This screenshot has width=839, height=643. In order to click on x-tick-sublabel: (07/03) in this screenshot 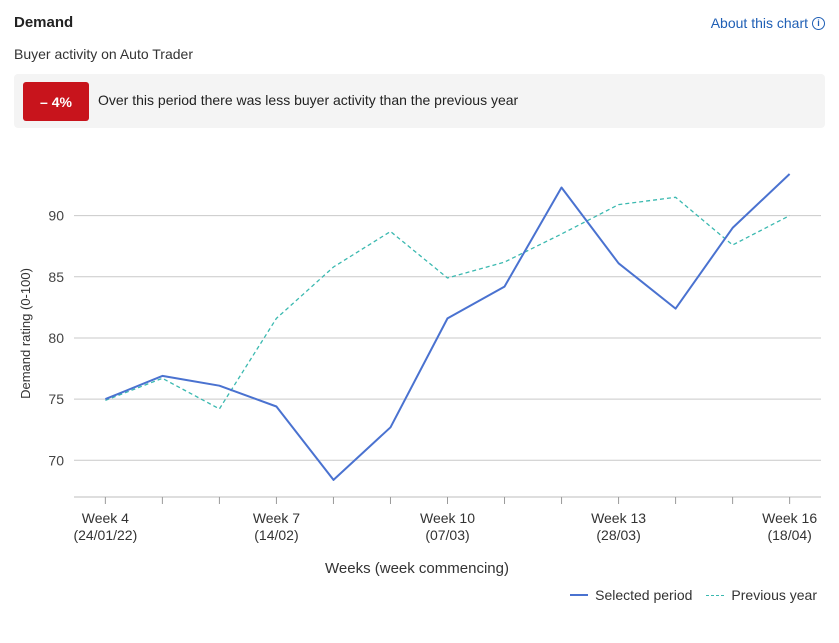, I will do `click(447, 535)`.